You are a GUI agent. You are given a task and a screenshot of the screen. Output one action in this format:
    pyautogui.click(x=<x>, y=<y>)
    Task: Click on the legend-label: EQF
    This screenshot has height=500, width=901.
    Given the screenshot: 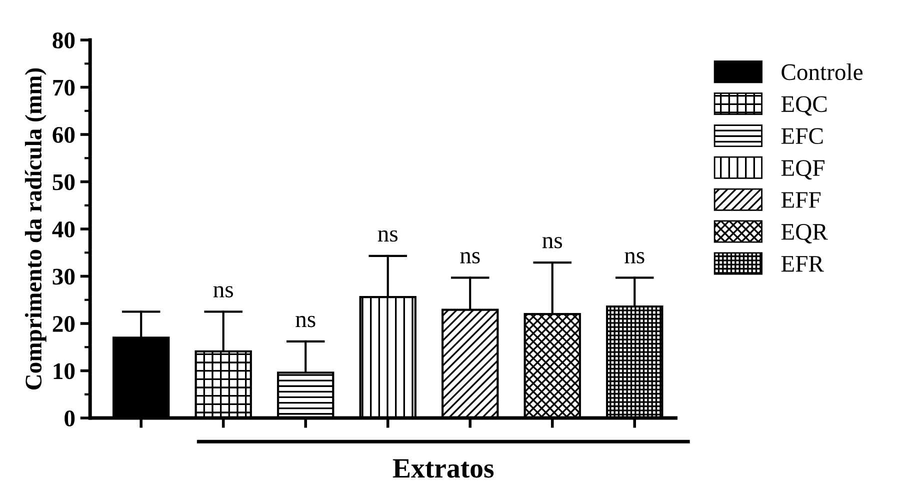 What is the action you would take?
    pyautogui.click(x=802, y=170)
    